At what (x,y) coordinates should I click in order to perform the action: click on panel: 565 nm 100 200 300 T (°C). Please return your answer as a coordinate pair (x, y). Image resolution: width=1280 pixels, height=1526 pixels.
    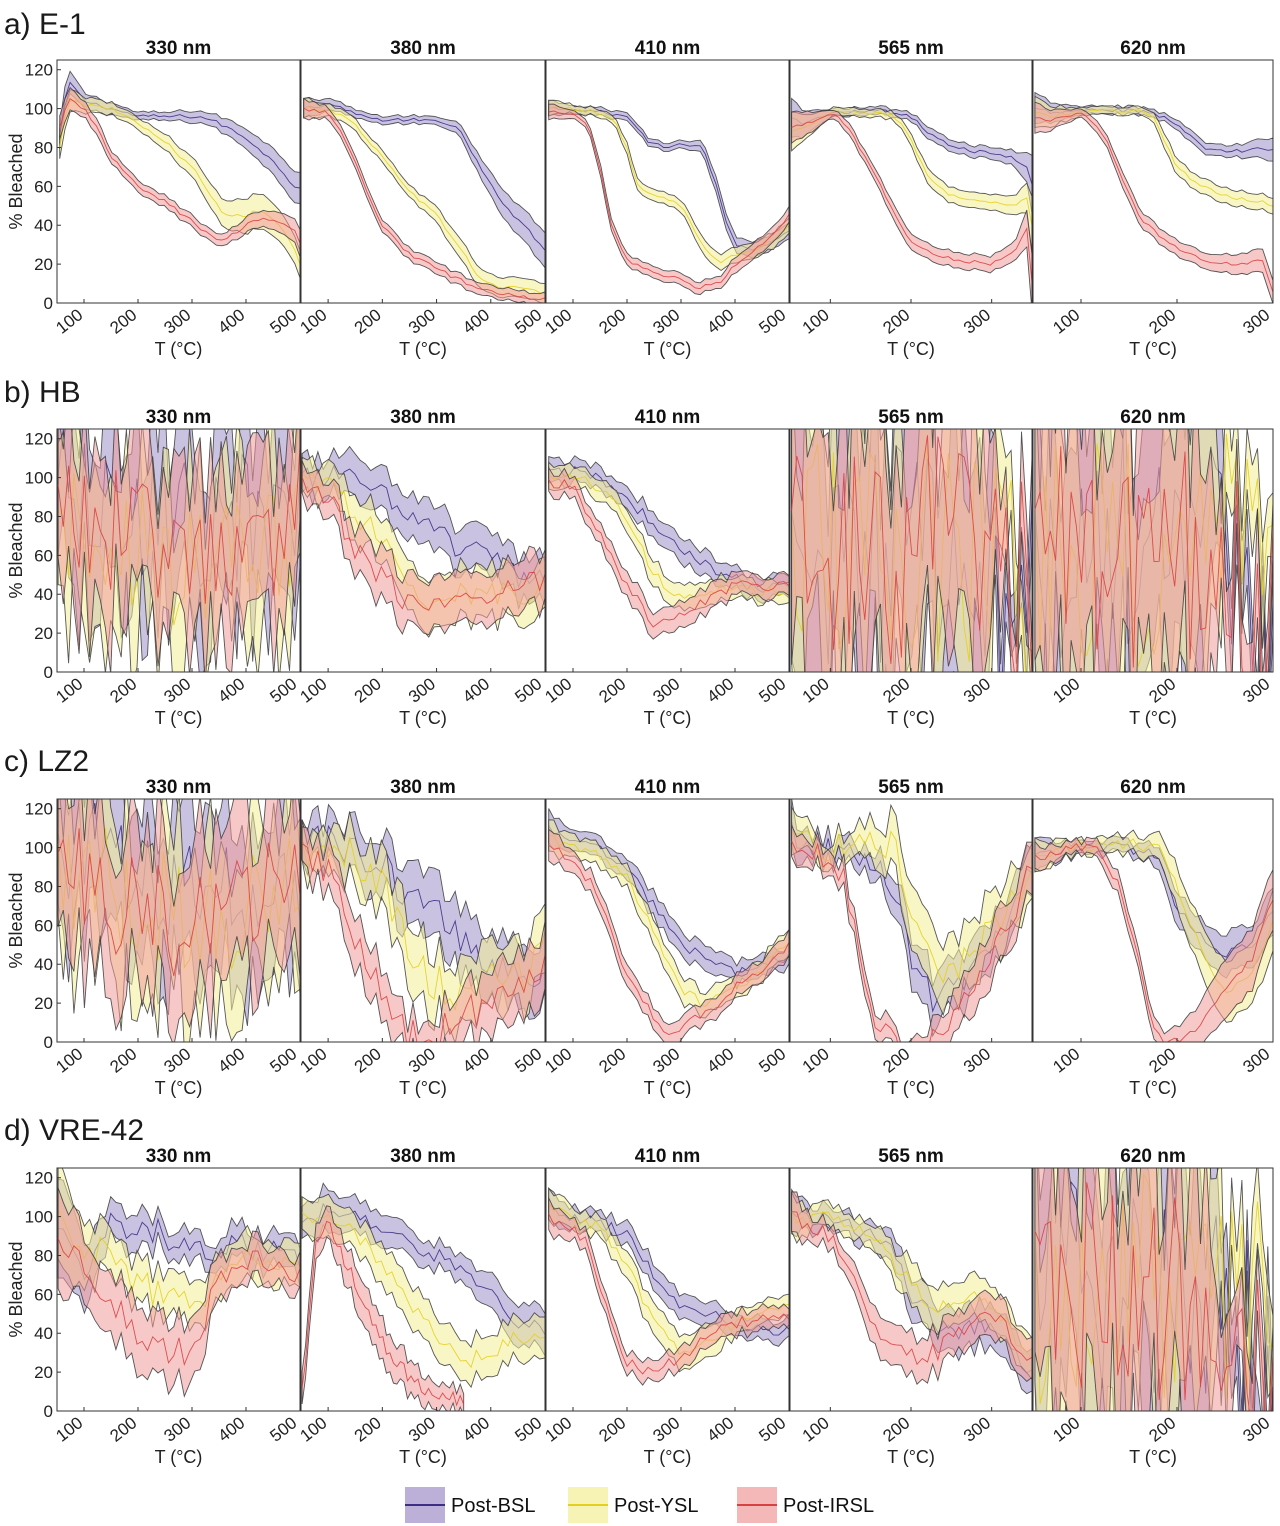
    Looking at the image, I should click on (911, 198).